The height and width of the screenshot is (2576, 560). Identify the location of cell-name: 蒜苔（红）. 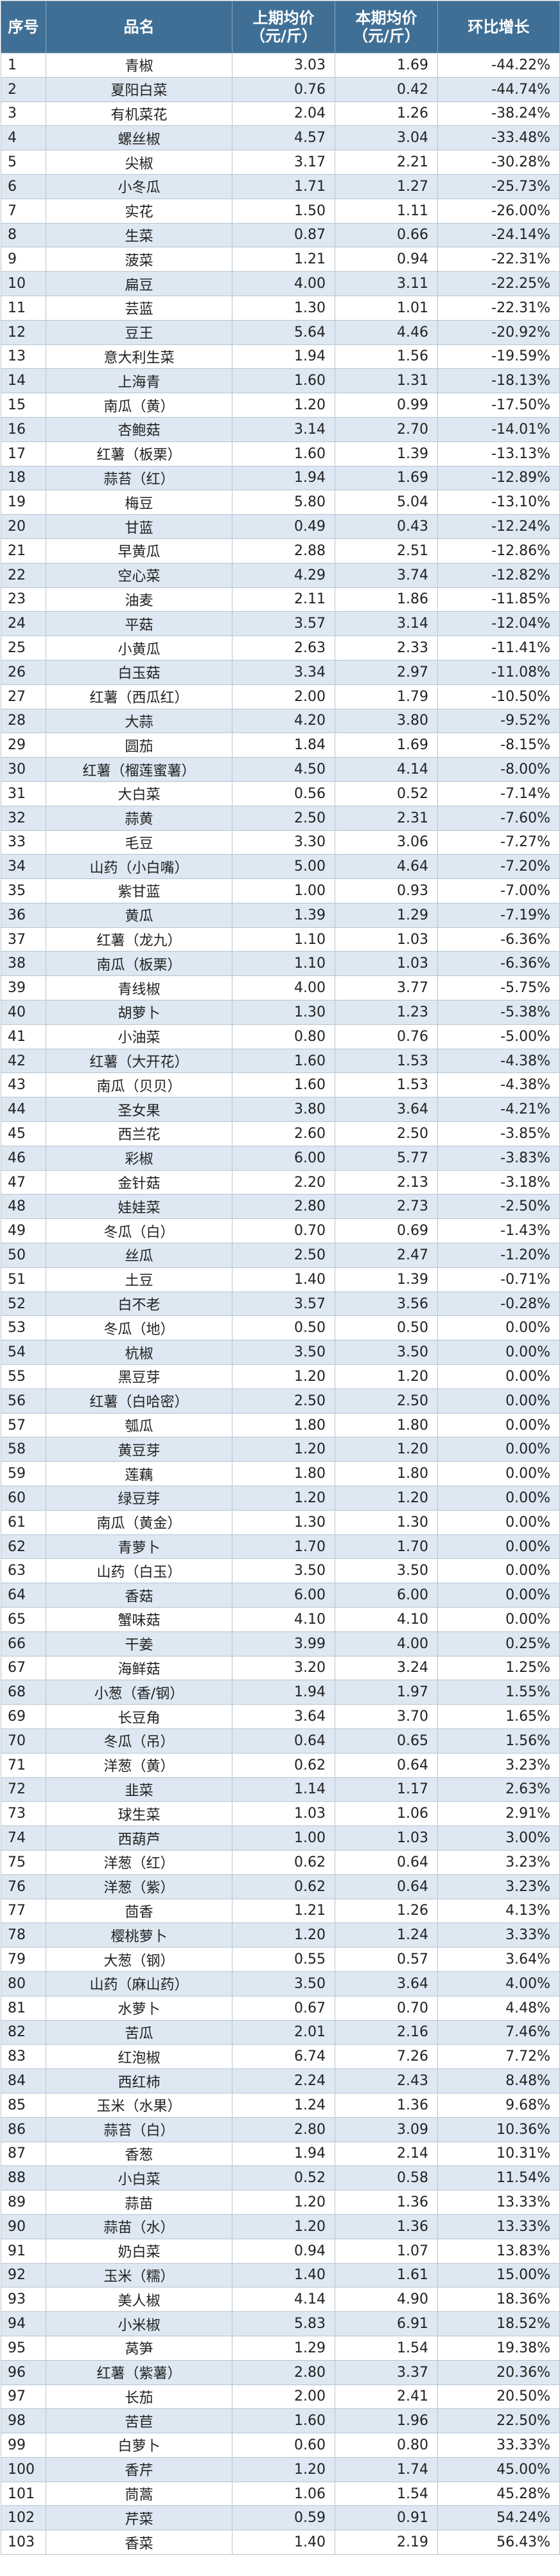
(139, 478).